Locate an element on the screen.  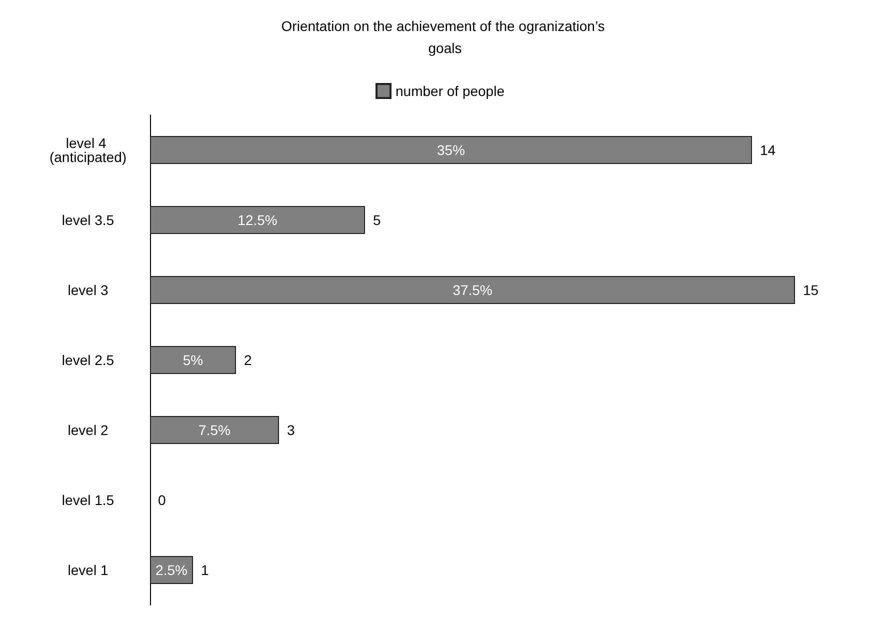
annotation: 7.5% is located at coordinates (214, 430).